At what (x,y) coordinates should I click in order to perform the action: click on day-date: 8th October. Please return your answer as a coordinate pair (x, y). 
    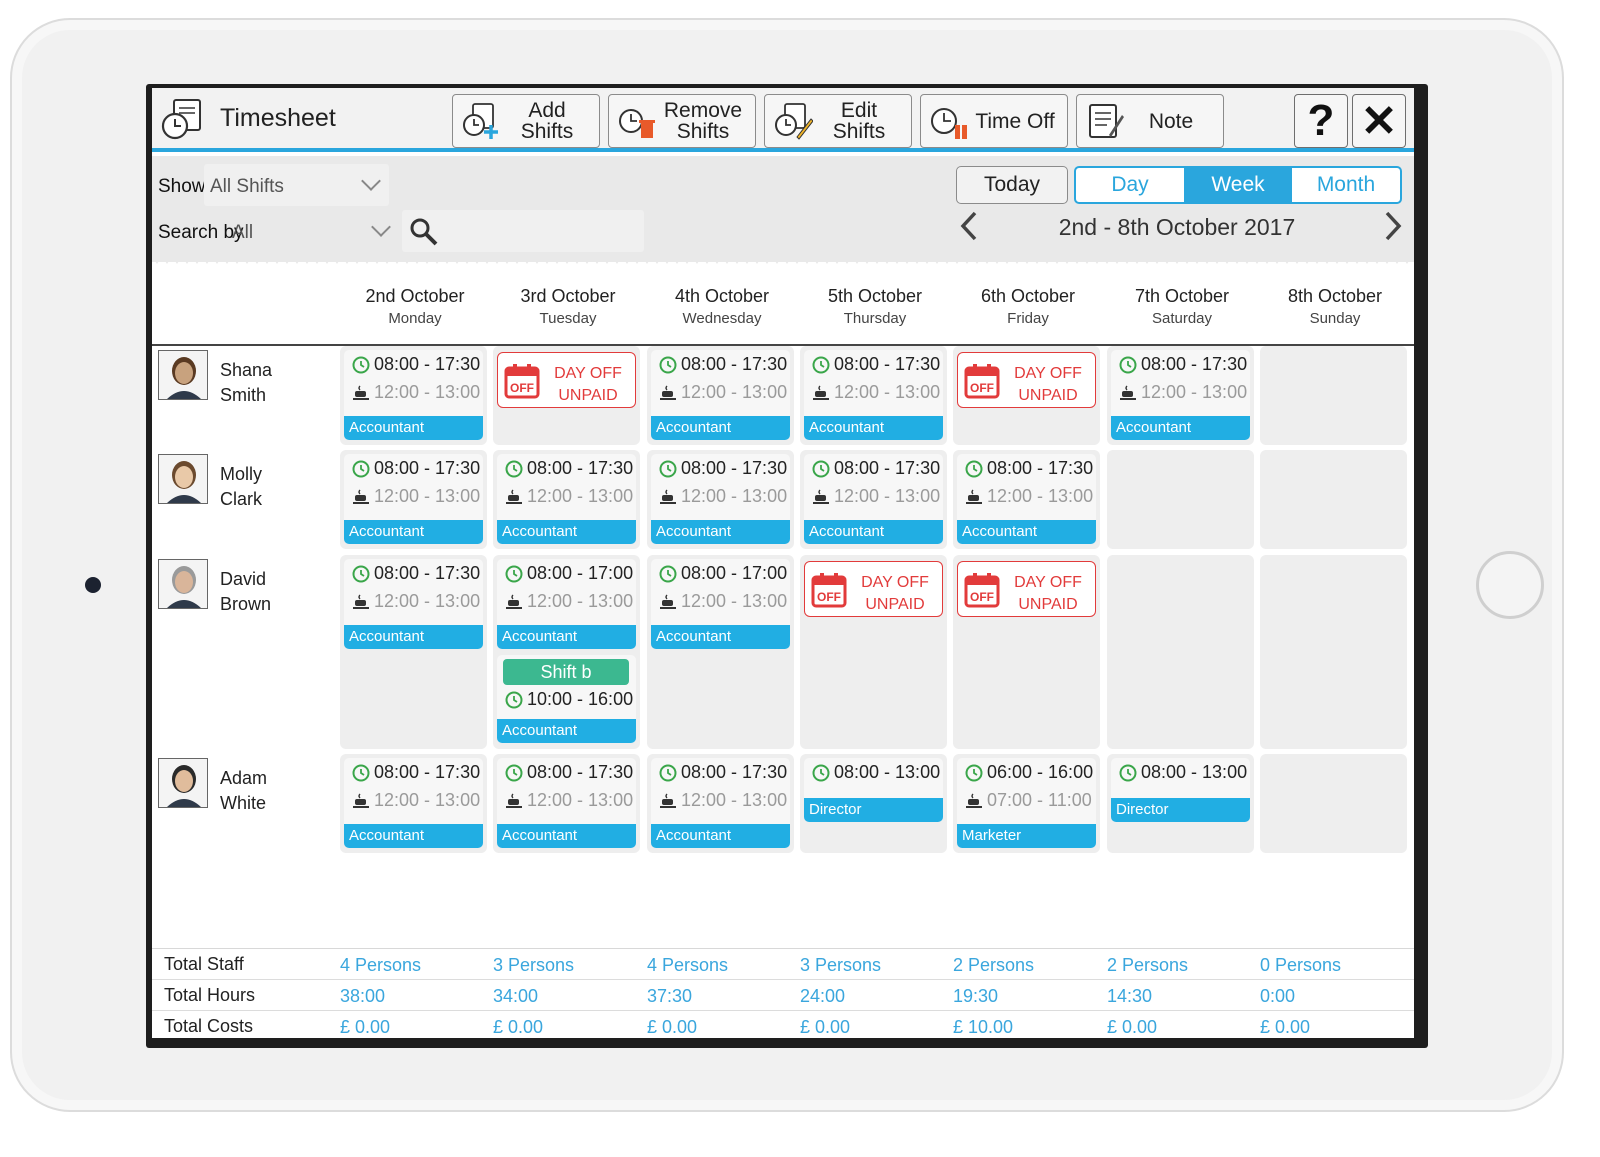
    Looking at the image, I should click on (1335, 296).